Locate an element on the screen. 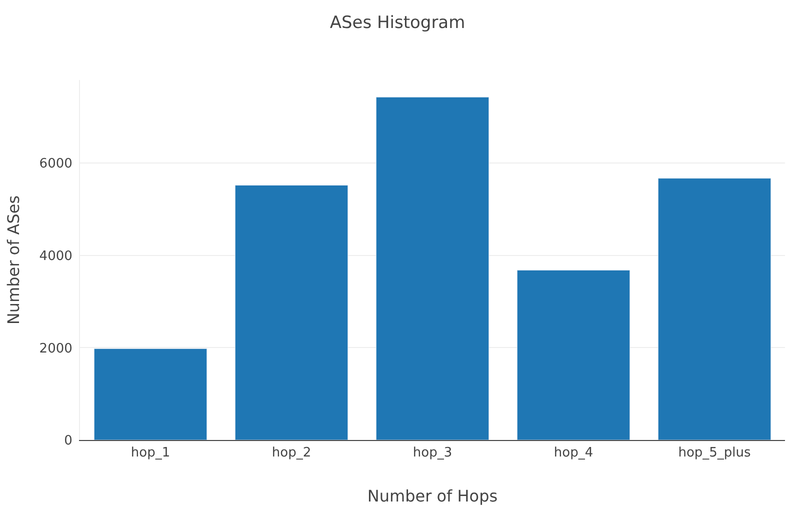 The width and height of the screenshot is (795, 530). x-tick-label: hop_1 is located at coordinates (150, 453).